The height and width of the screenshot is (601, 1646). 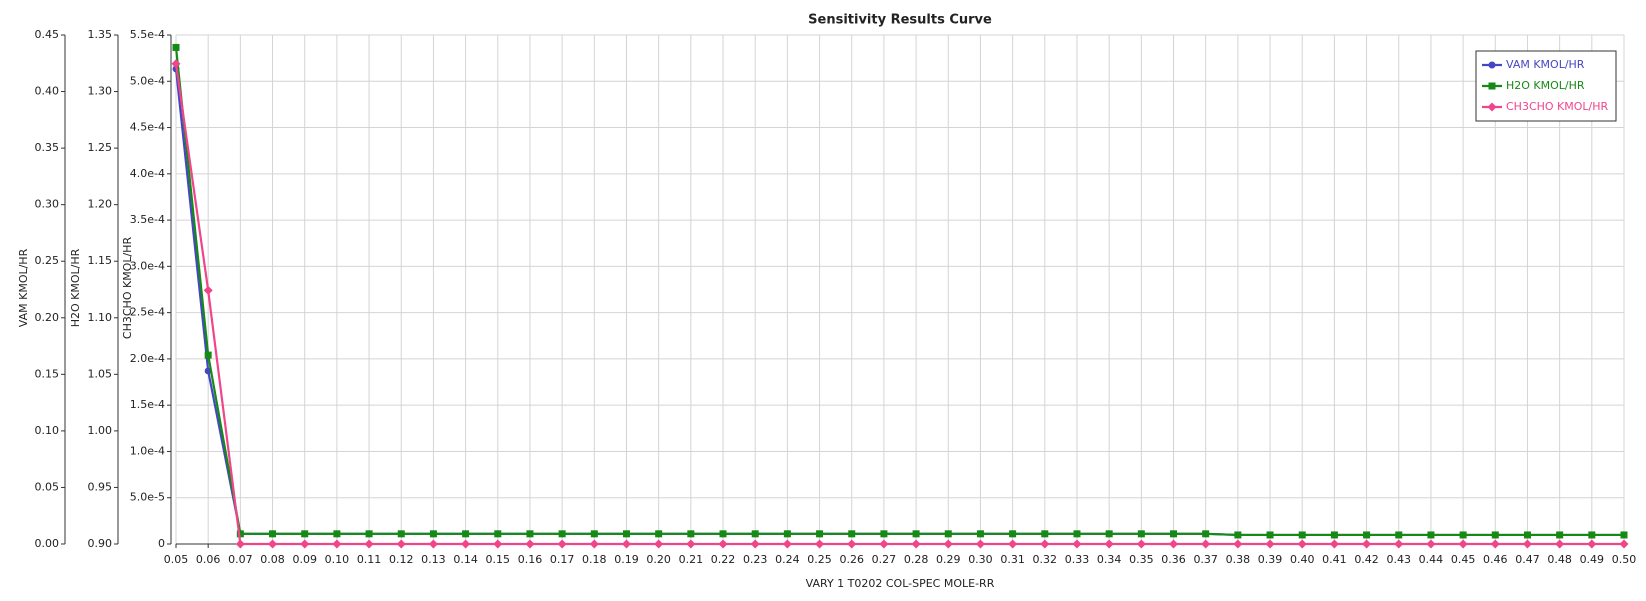 I want to click on x-tick-label: 0.32, so click(x=1045, y=559).